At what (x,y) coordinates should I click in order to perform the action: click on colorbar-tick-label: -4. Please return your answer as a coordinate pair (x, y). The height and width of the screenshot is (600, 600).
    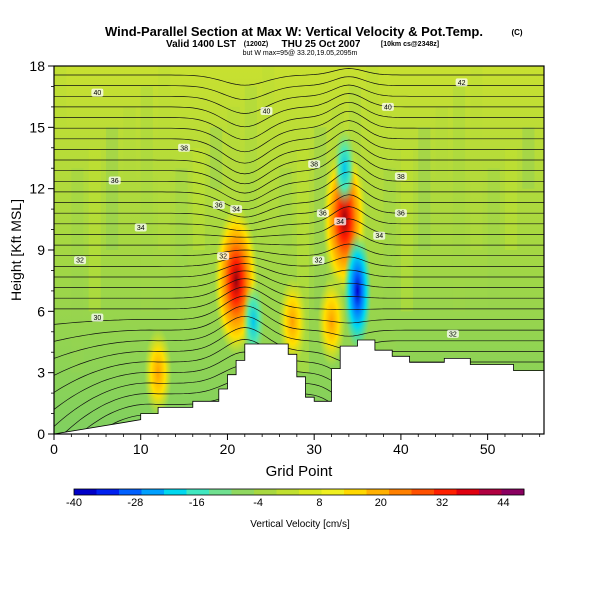
    Looking at the image, I should click on (258, 503).